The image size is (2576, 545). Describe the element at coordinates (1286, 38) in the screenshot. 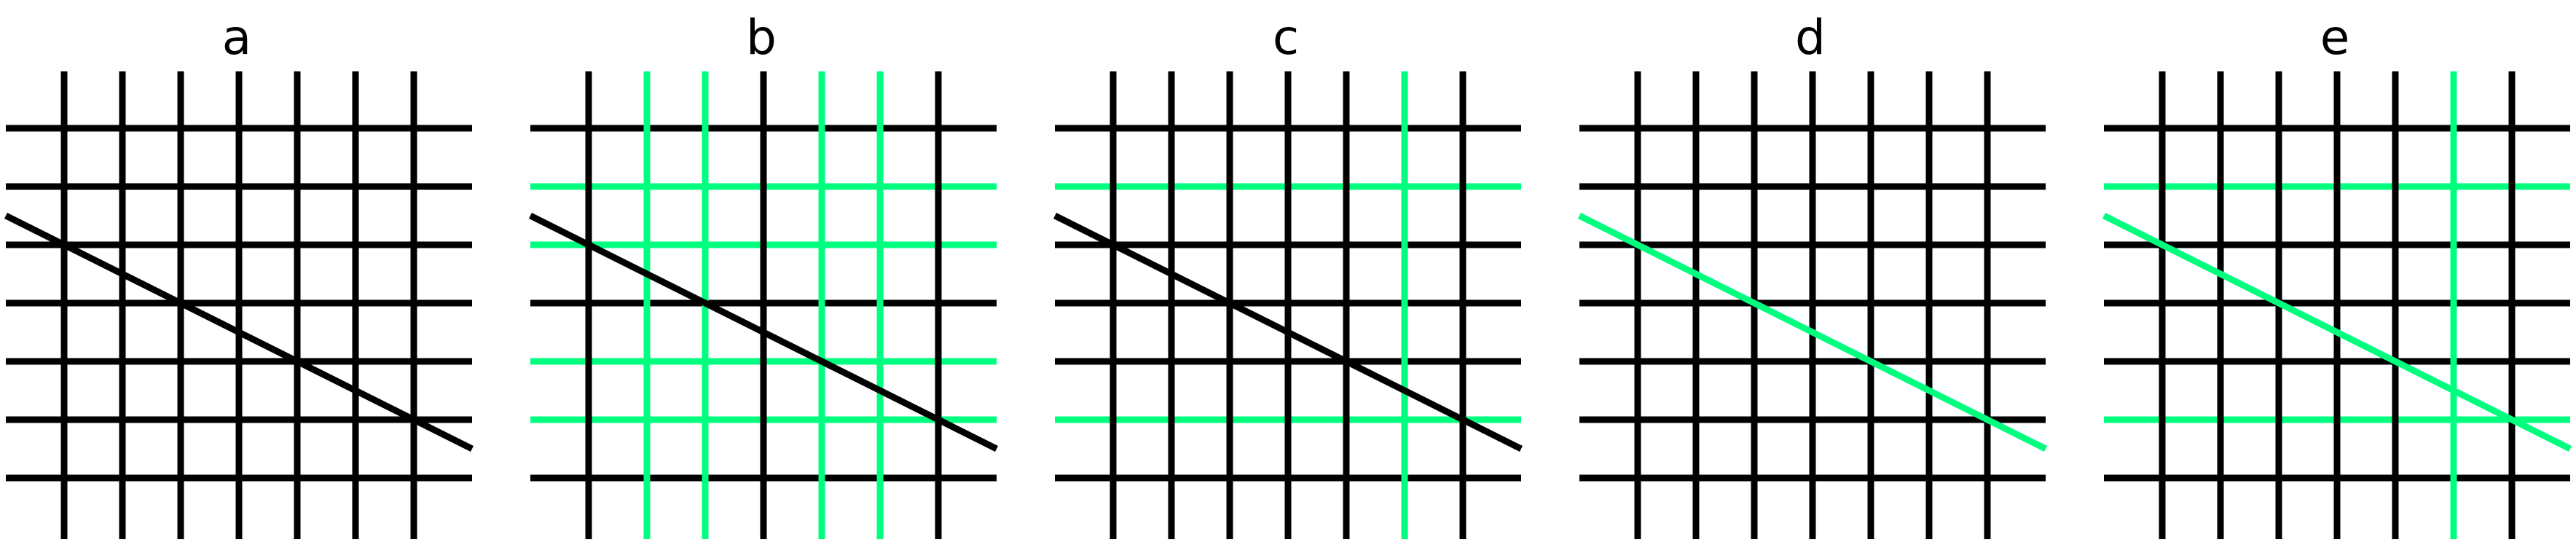

I see `panel-c-label: c` at that location.